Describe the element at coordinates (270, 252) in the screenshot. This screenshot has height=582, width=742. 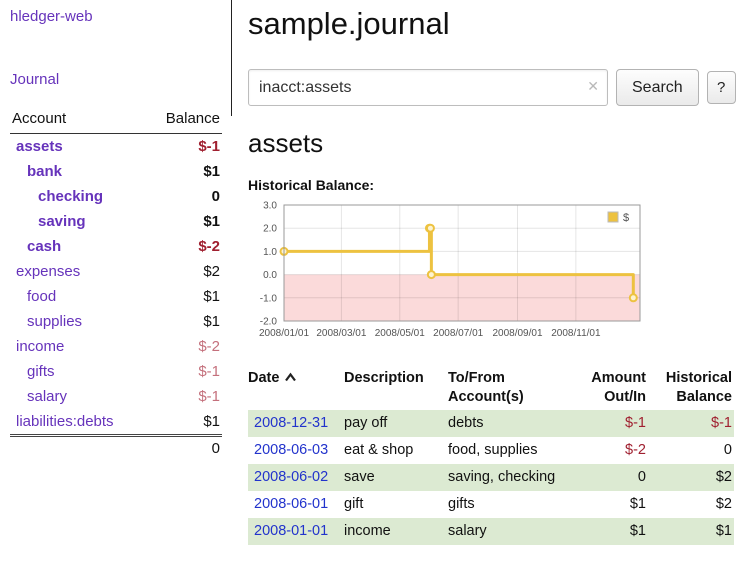
I see `chart-y-tick-label: 1.0` at that location.